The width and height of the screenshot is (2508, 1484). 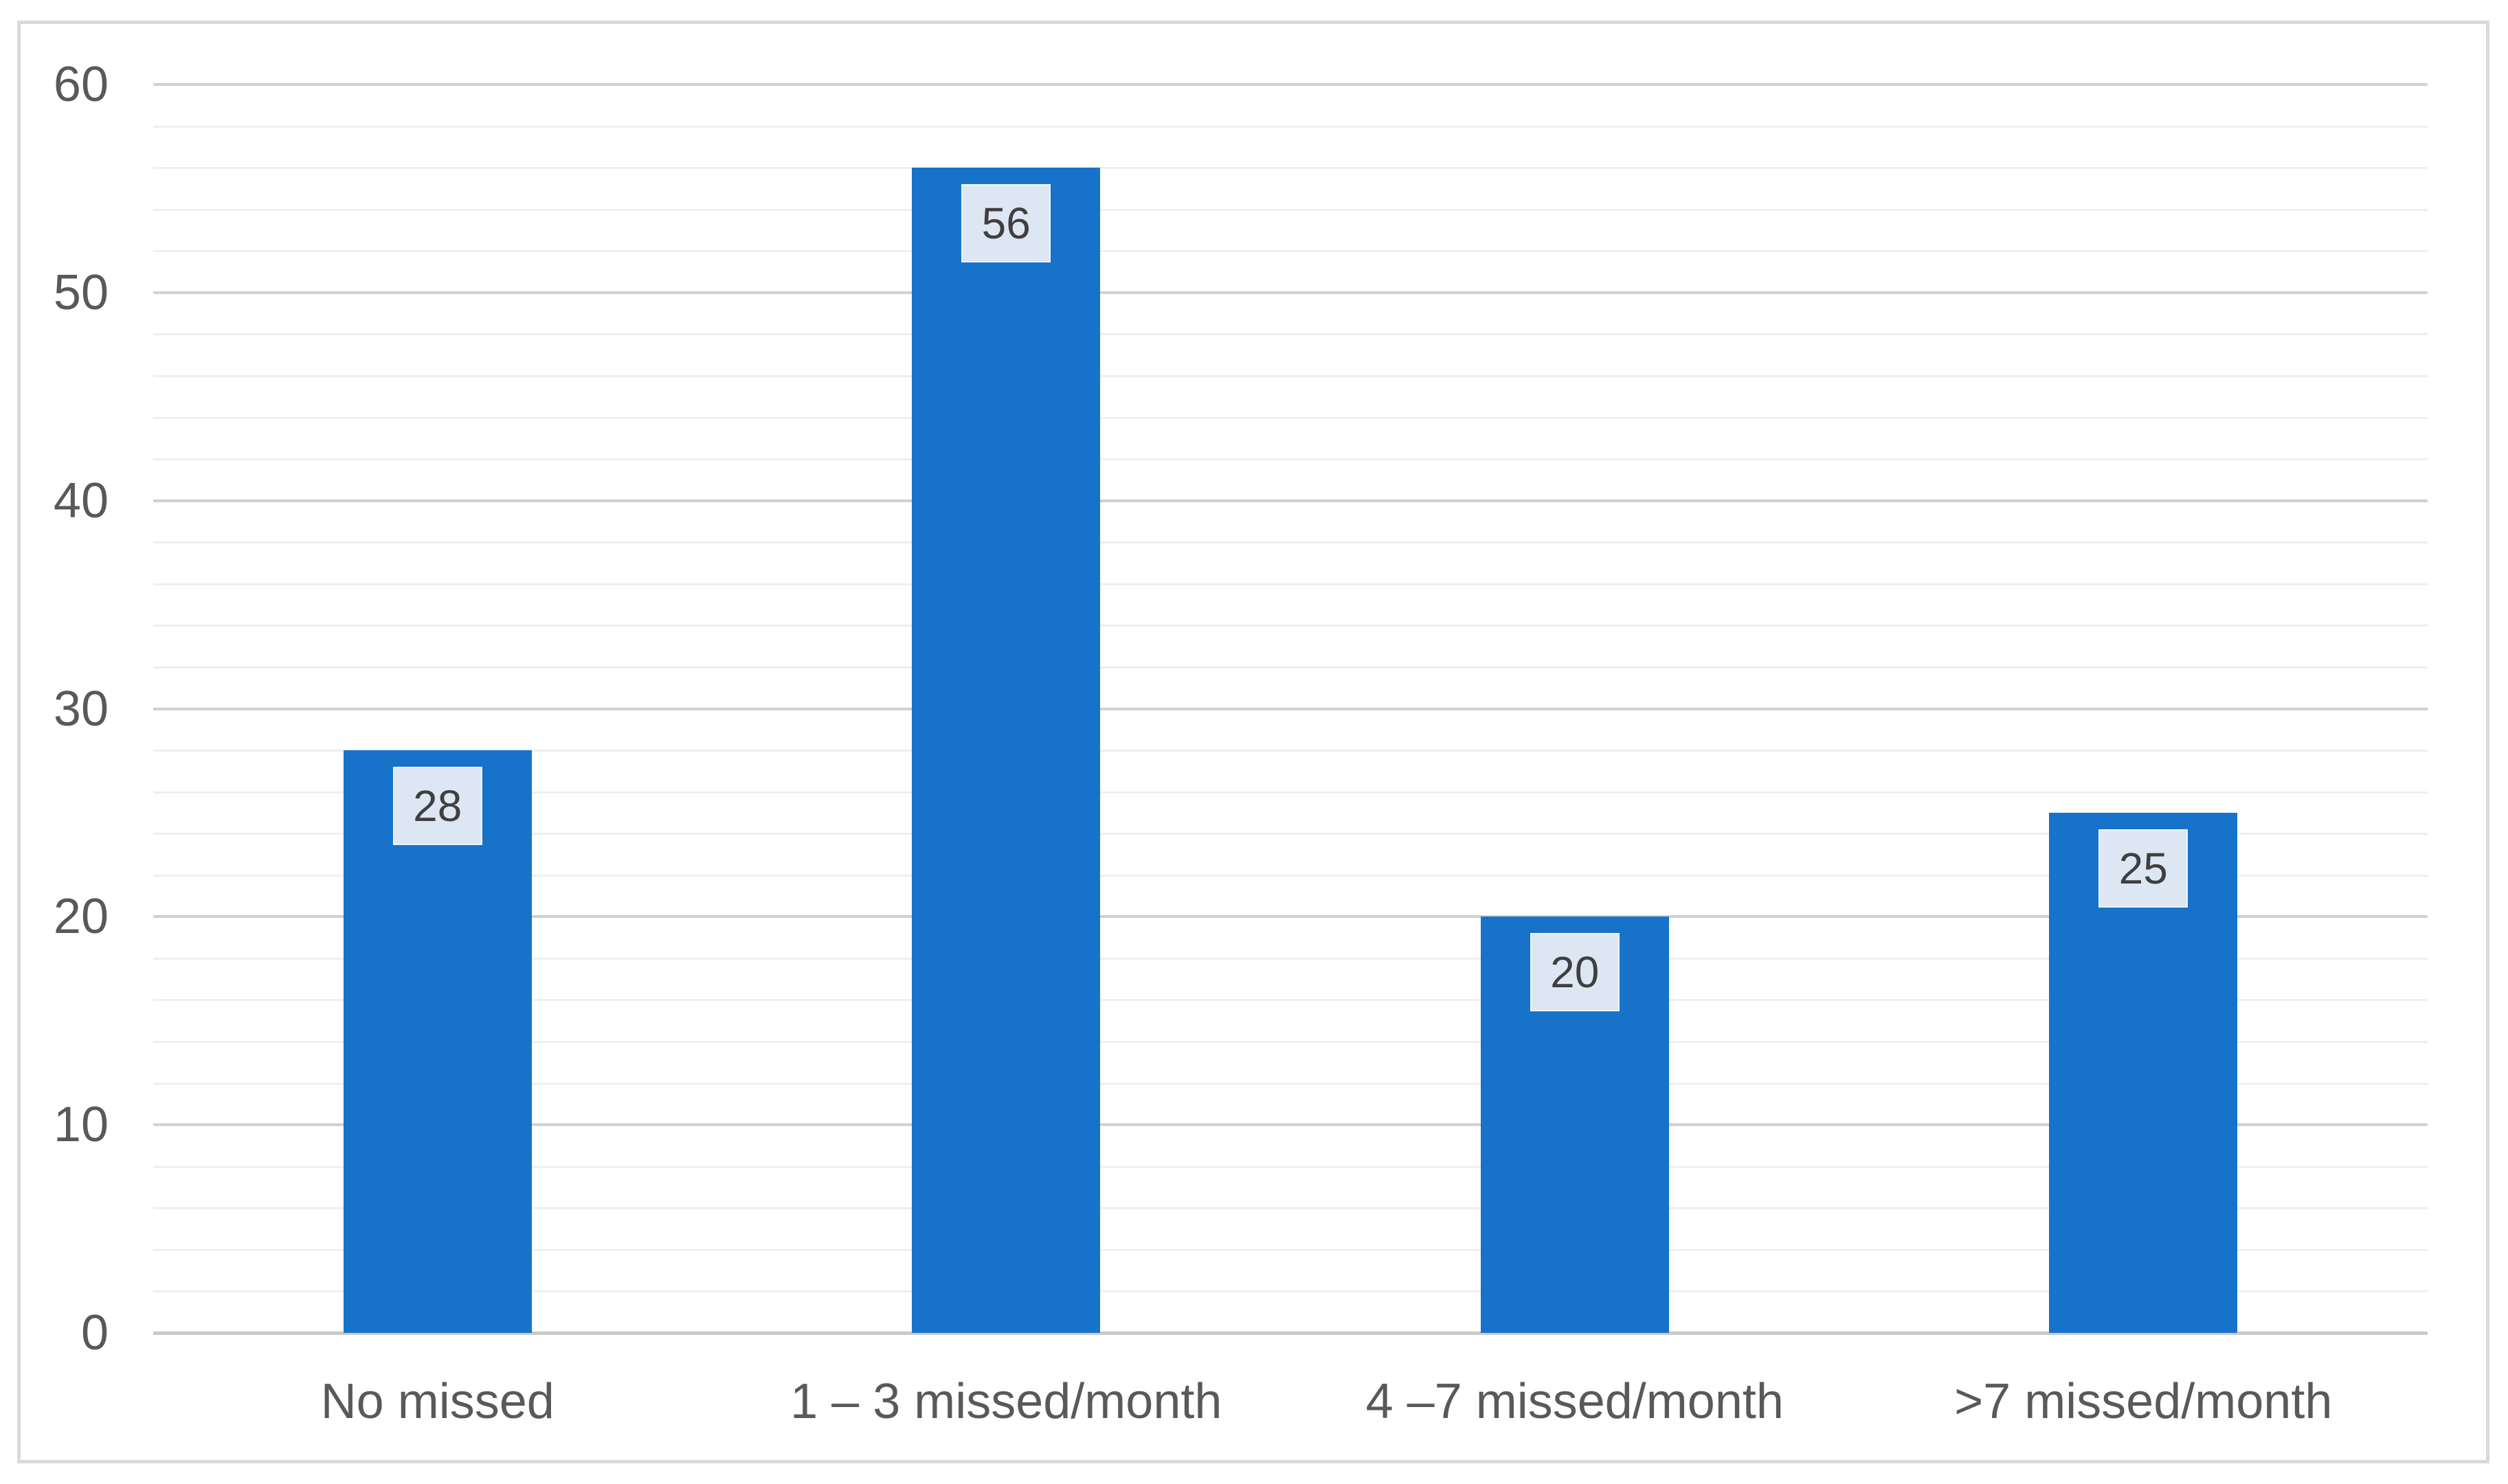 What do you see at coordinates (1575, 972) in the screenshot?
I see `data-label: 20` at bounding box center [1575, 972].